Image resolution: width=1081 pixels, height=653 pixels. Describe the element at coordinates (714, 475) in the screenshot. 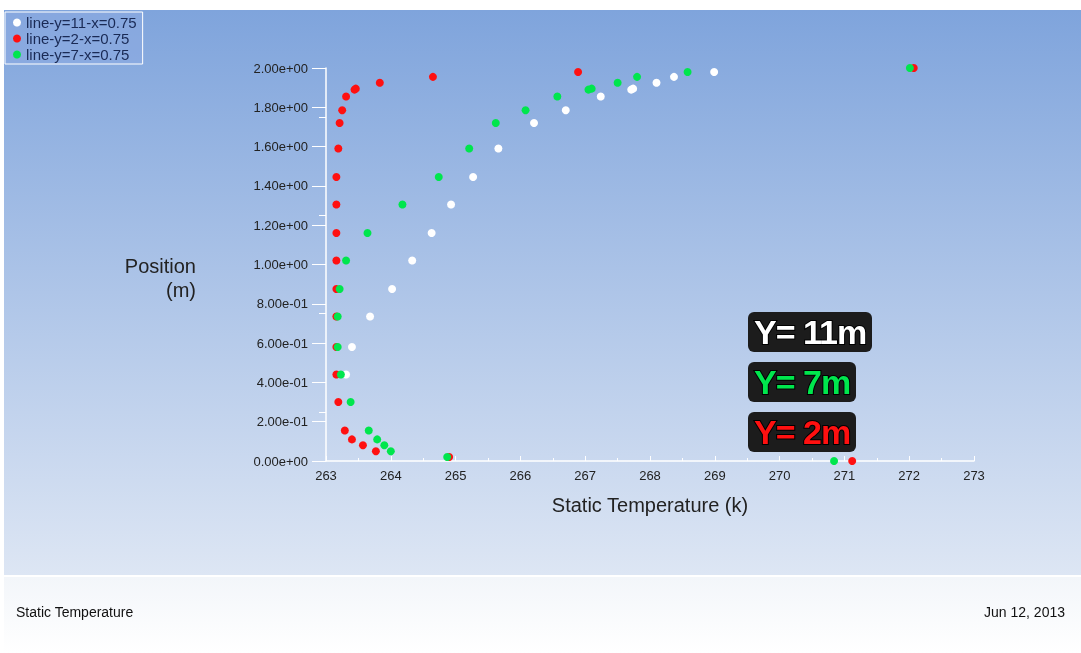

I see `x-tick-label: 269` at that location.